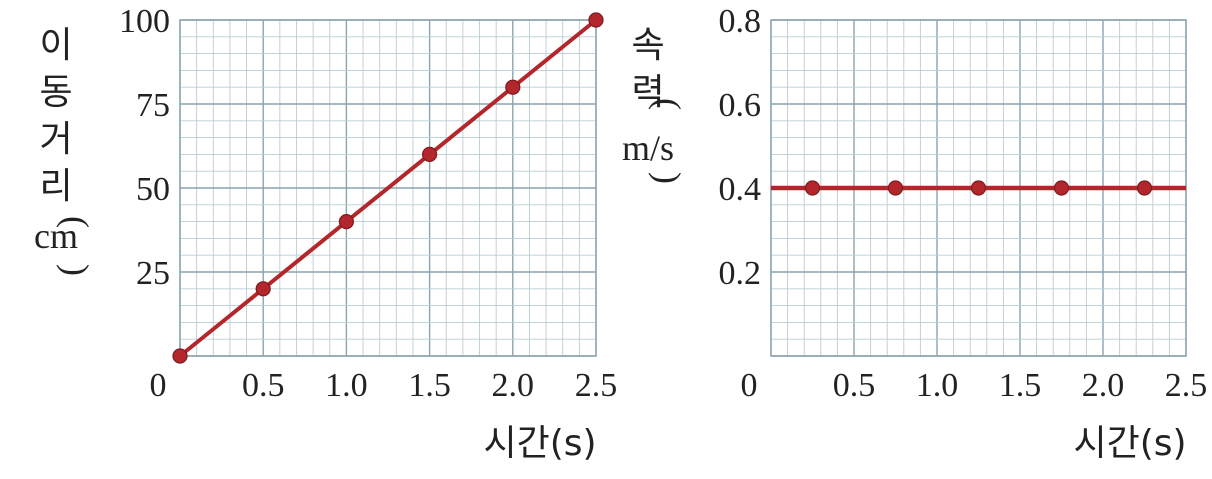 Image resolution: width=1212 pixels, height=479 pixels. I want to click on y-axis-title-char: 속, so click(647, 45).